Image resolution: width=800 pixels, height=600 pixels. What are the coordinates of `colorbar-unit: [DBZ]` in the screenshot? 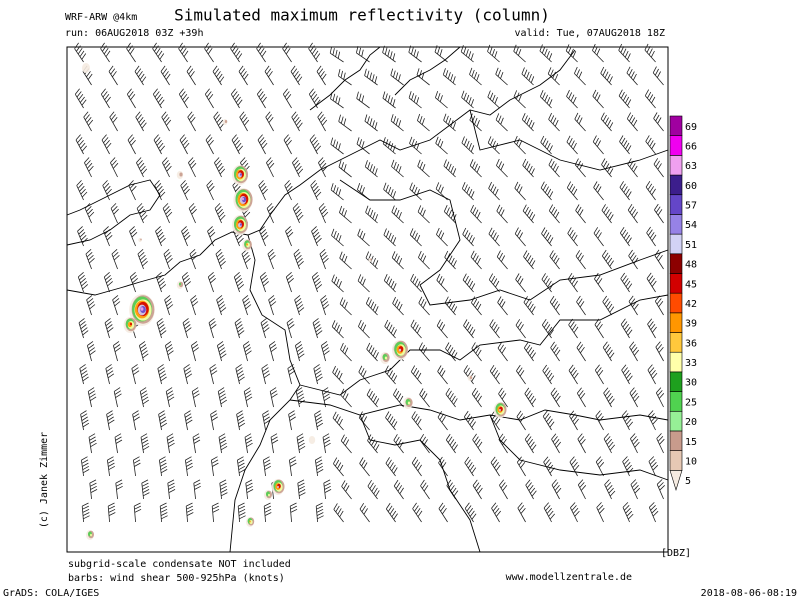 It's located at (676, 553).